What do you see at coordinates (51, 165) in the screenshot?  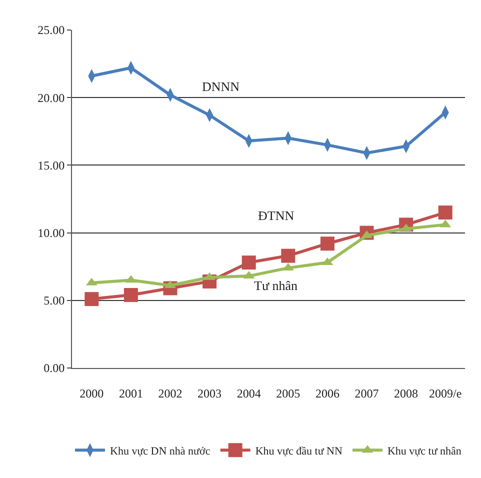 I see `y-tick-label: 15.00` at bounding box center [51, 165].